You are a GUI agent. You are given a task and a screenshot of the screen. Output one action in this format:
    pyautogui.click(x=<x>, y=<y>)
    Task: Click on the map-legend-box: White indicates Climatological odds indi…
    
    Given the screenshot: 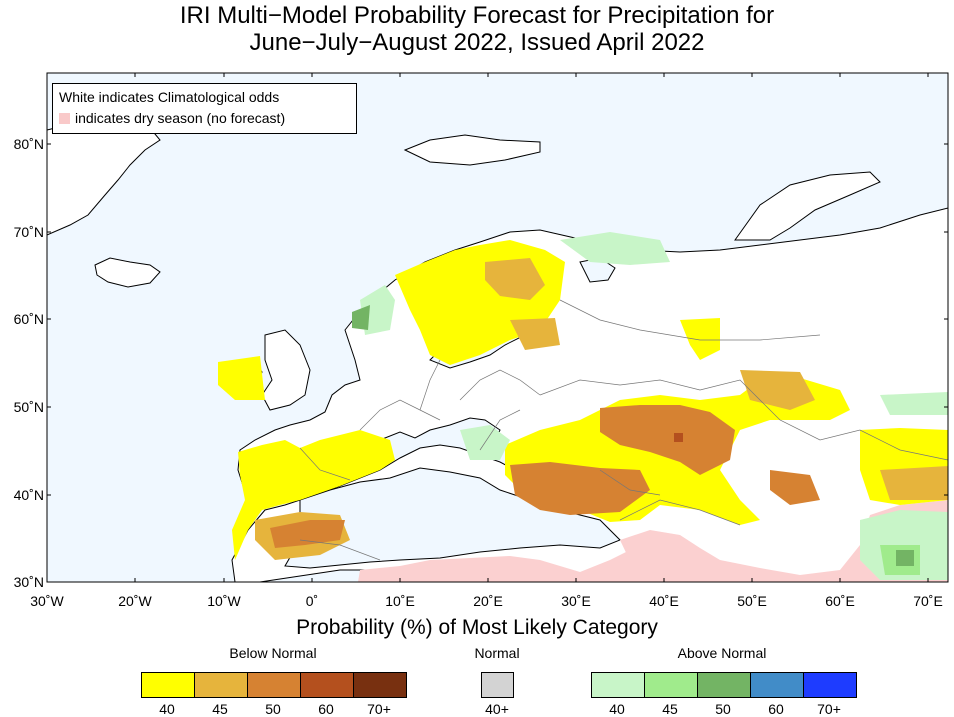 What is the action you would take?
    pyautogui.click(x=204, y=108)
    